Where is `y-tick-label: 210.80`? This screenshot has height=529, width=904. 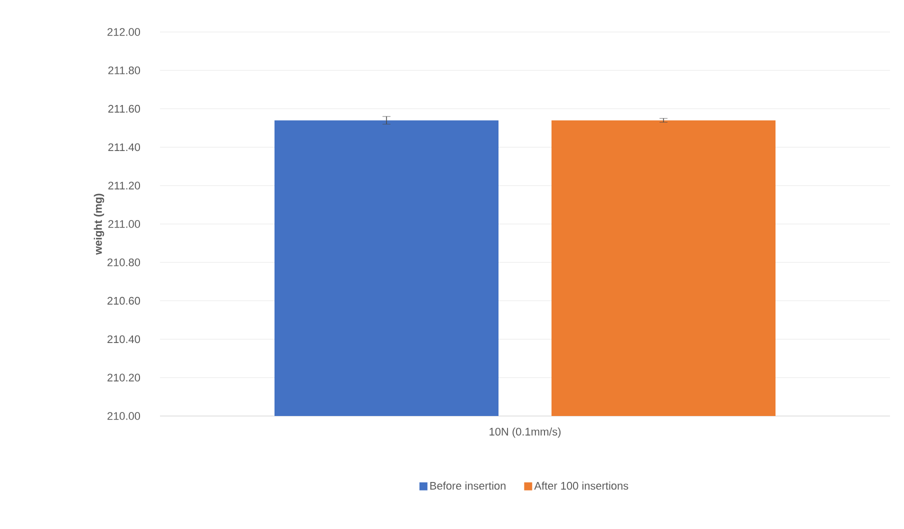 y-tick-label: 210.80 is located at coordinates (124, 262).